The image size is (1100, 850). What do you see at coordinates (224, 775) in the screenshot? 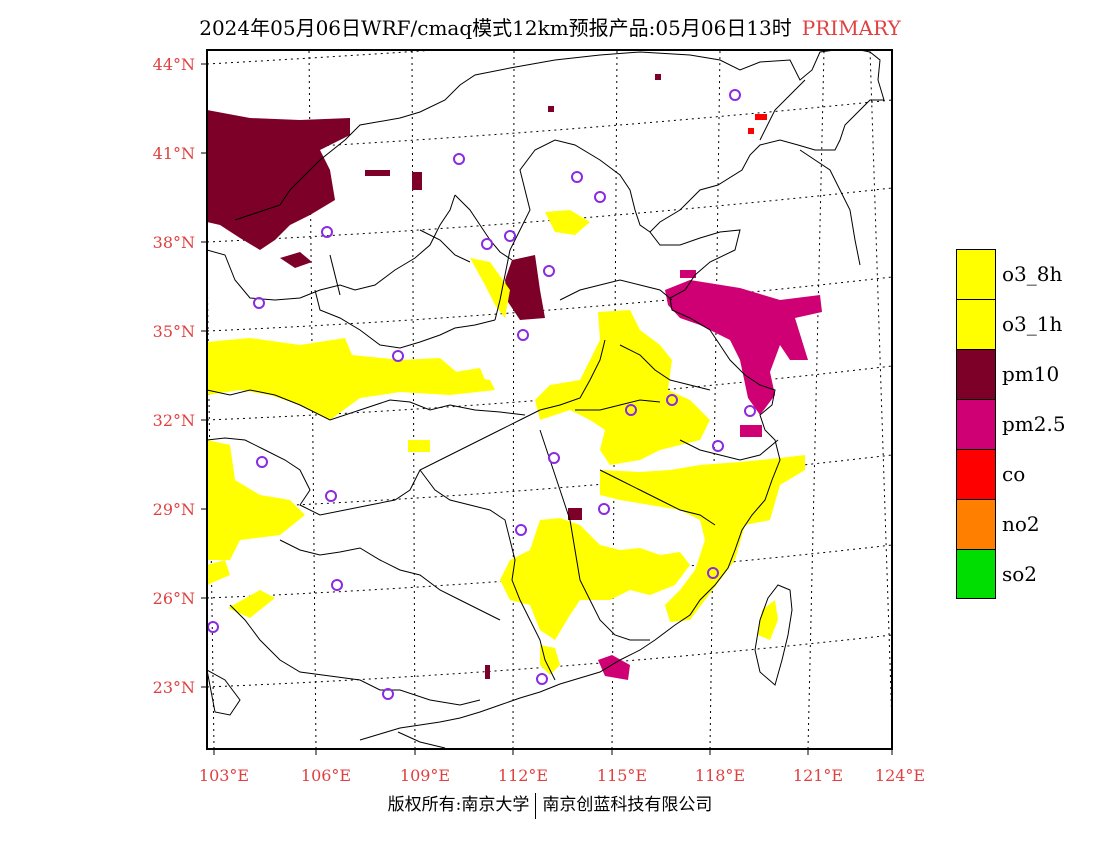
I see `lon-label-103e: 103°E` at bounding box center [224, 775].